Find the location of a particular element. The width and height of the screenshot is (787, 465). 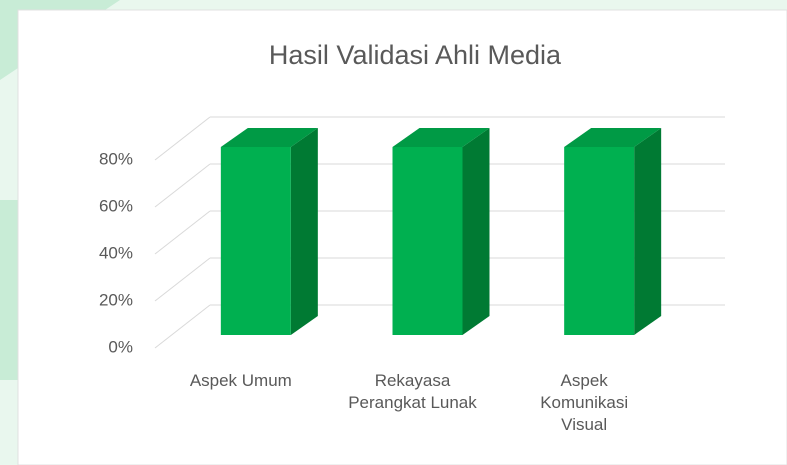

y-tick-label: 80% is located at coordinates (116, 158).